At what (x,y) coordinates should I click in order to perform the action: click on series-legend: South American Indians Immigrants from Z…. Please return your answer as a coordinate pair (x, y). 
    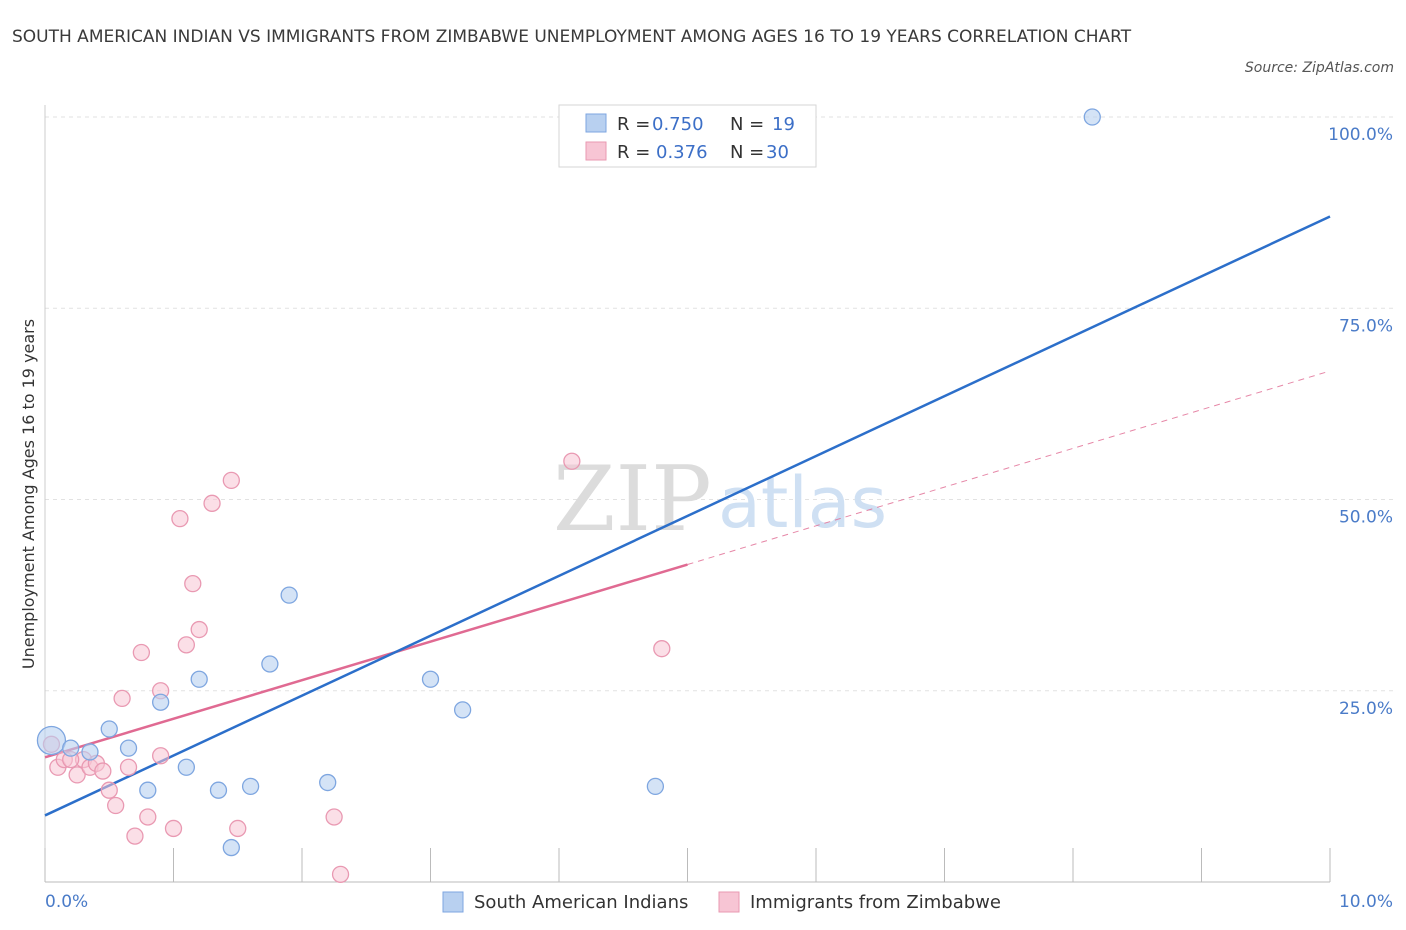
    Looking at the image, I should click on (721, 902).